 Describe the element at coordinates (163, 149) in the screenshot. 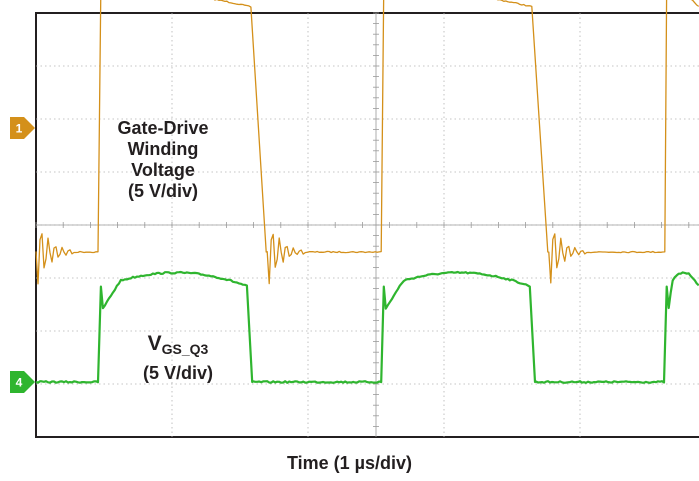

I see `channel-1-label-line: Winding` at that location.